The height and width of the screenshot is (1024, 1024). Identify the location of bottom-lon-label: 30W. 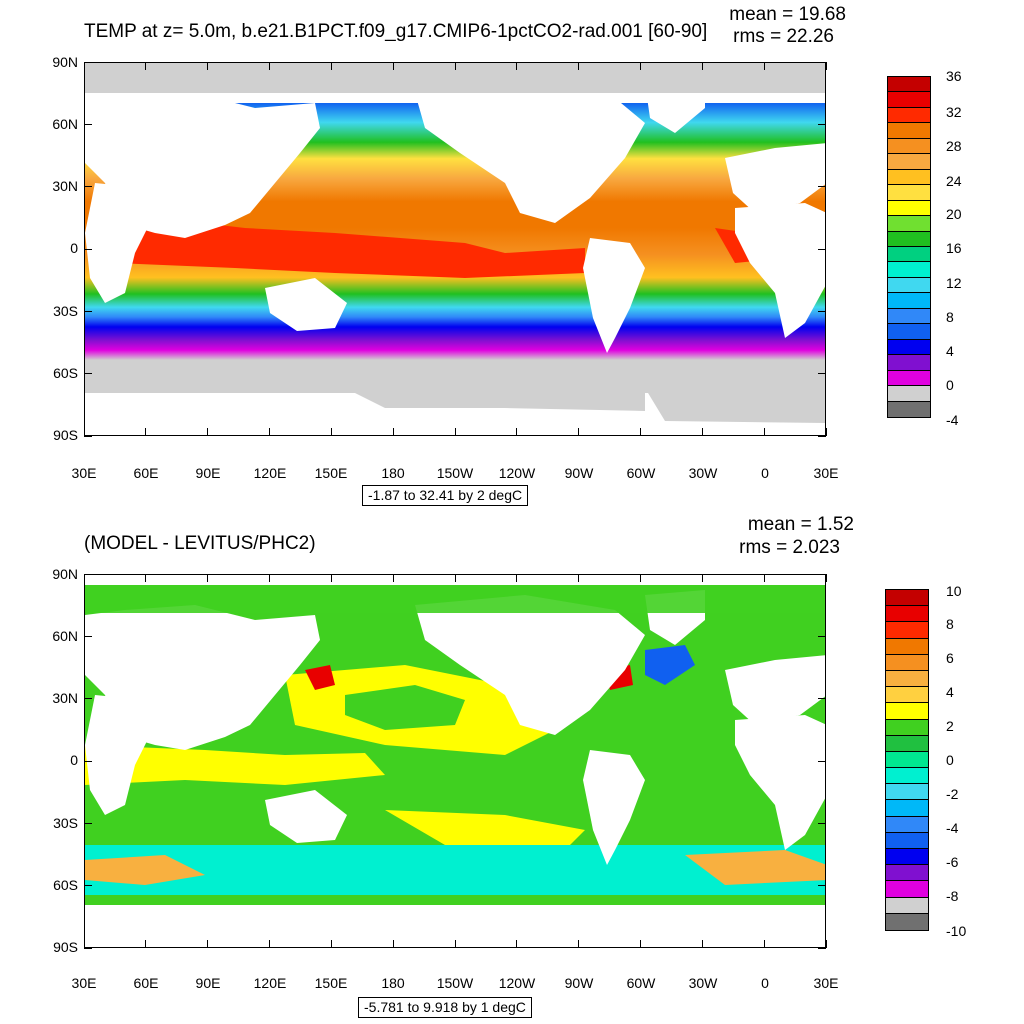
(703, 983).